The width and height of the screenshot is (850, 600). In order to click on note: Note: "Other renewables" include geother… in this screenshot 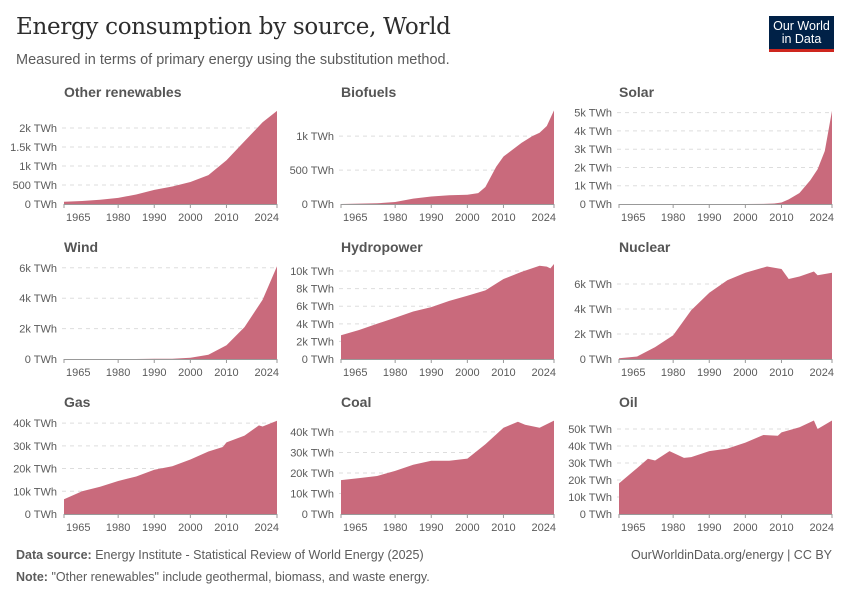, I will do `click(223, 577)`.